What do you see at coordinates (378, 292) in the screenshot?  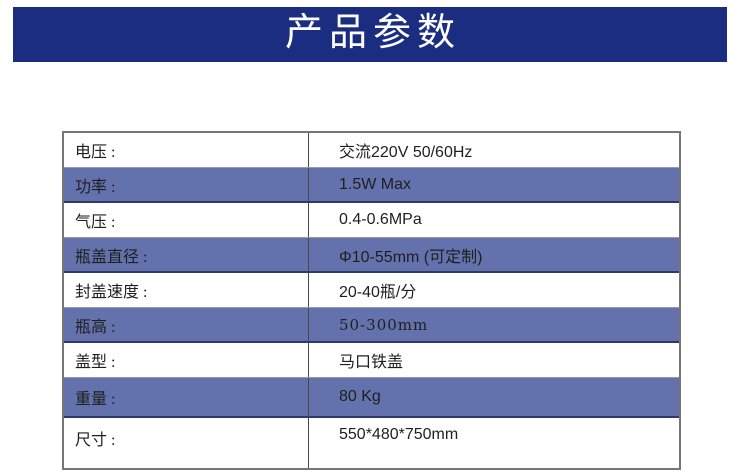 I see `param-value: 20-40瓶/分` at bounding box center [378, 292].